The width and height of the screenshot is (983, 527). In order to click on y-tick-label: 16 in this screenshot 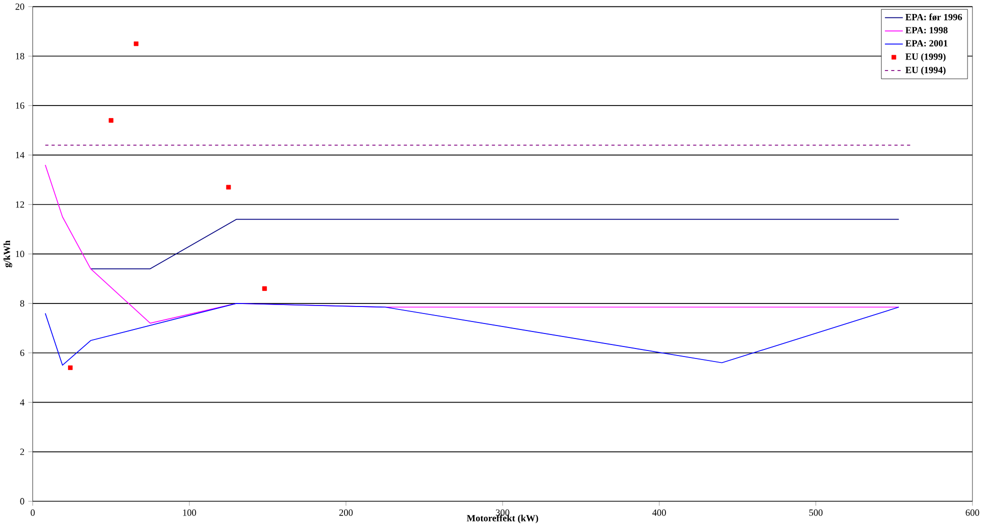, I will do `click(20, 105)`.